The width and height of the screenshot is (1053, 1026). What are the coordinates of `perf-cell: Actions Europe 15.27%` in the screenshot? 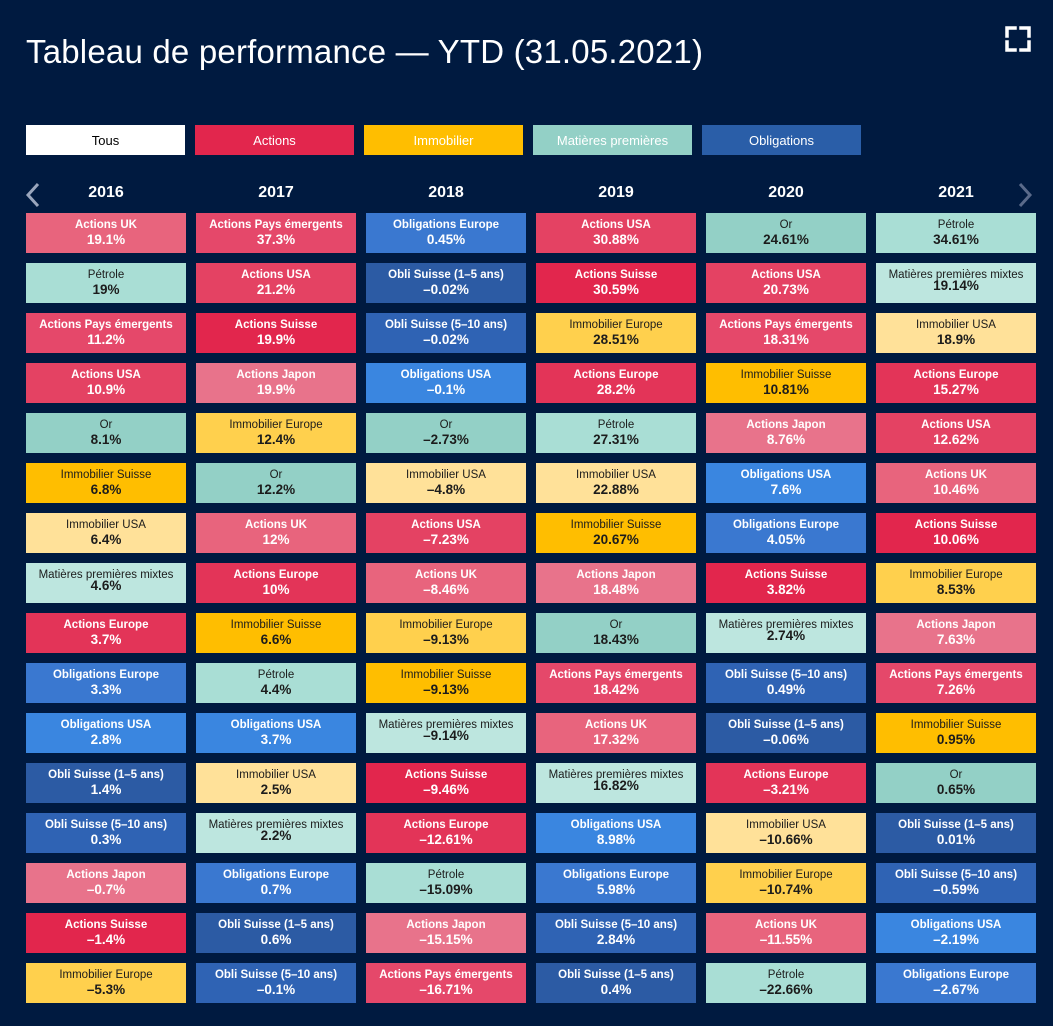 It's located at (956, 383).